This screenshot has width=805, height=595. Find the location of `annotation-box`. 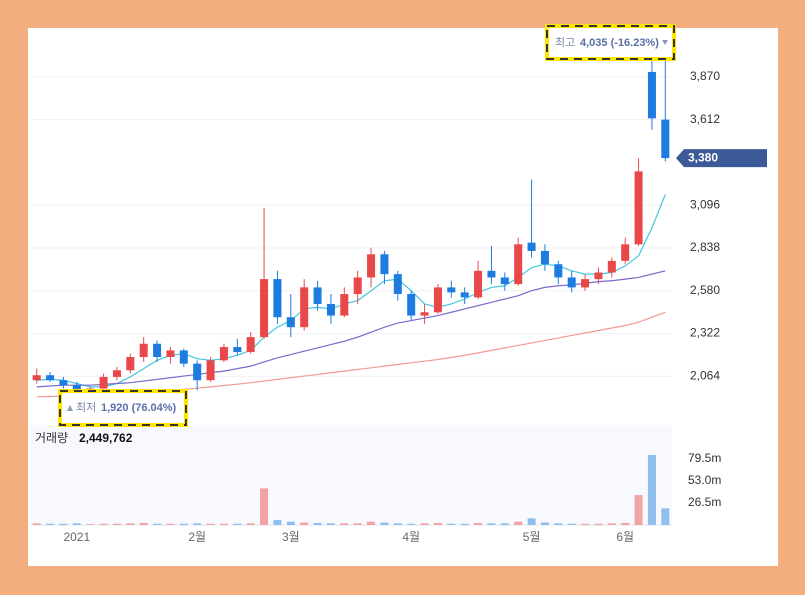

annotation-box is located at coordinates (123, 408).